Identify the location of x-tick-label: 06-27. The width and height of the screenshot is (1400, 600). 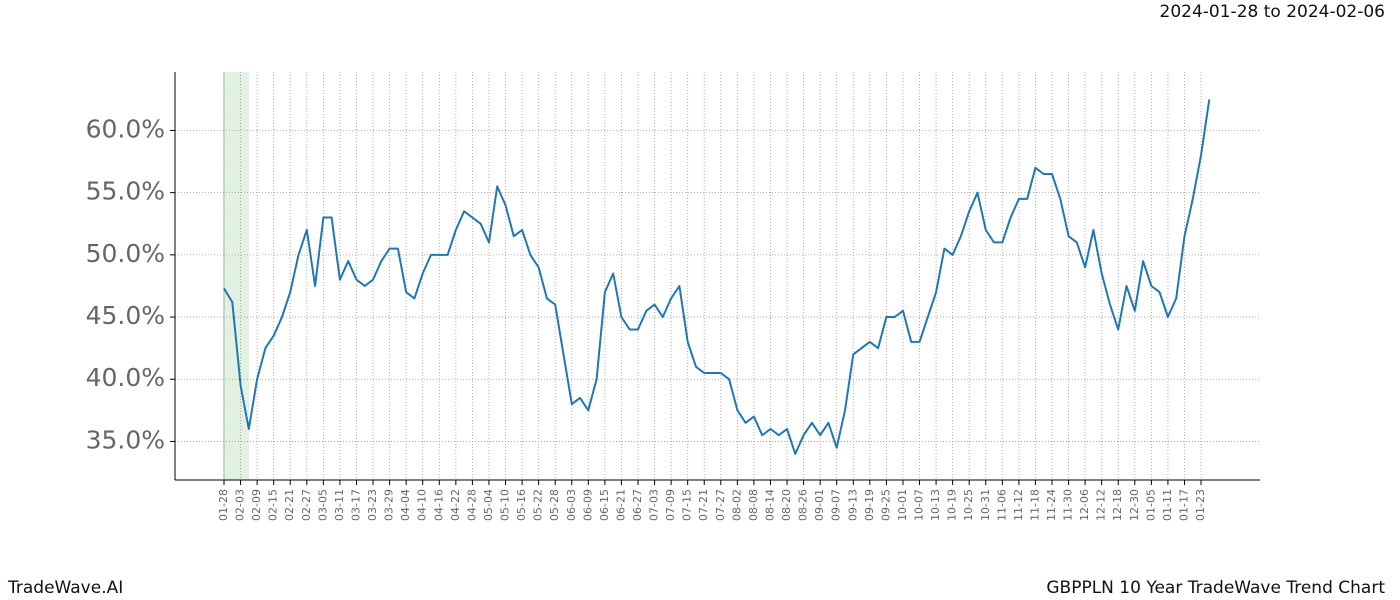
(637, 505).